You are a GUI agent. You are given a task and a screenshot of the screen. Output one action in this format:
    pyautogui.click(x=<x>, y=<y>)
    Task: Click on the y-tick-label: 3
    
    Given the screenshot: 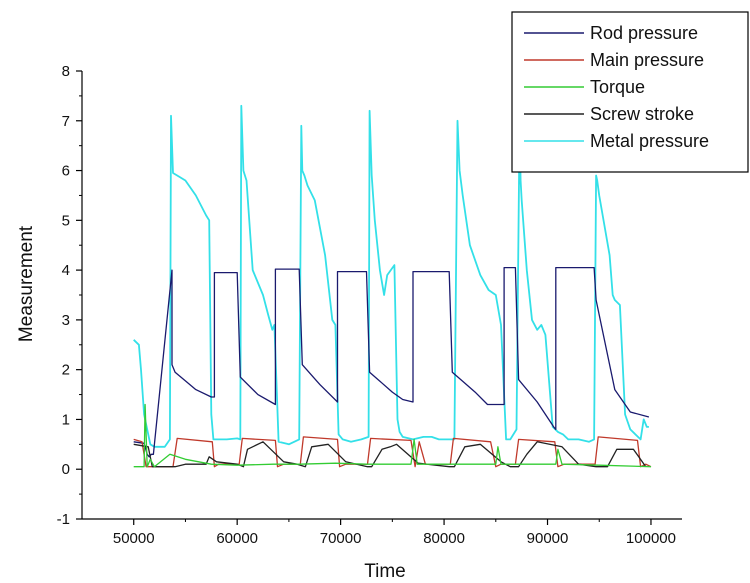 What is the action you would take?
    pyautogui.click(x=66, y=320)
    